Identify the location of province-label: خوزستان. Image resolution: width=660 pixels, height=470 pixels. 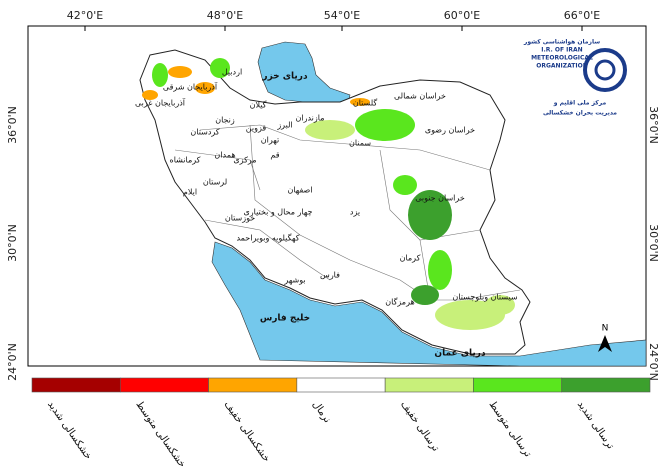
(240, 218).